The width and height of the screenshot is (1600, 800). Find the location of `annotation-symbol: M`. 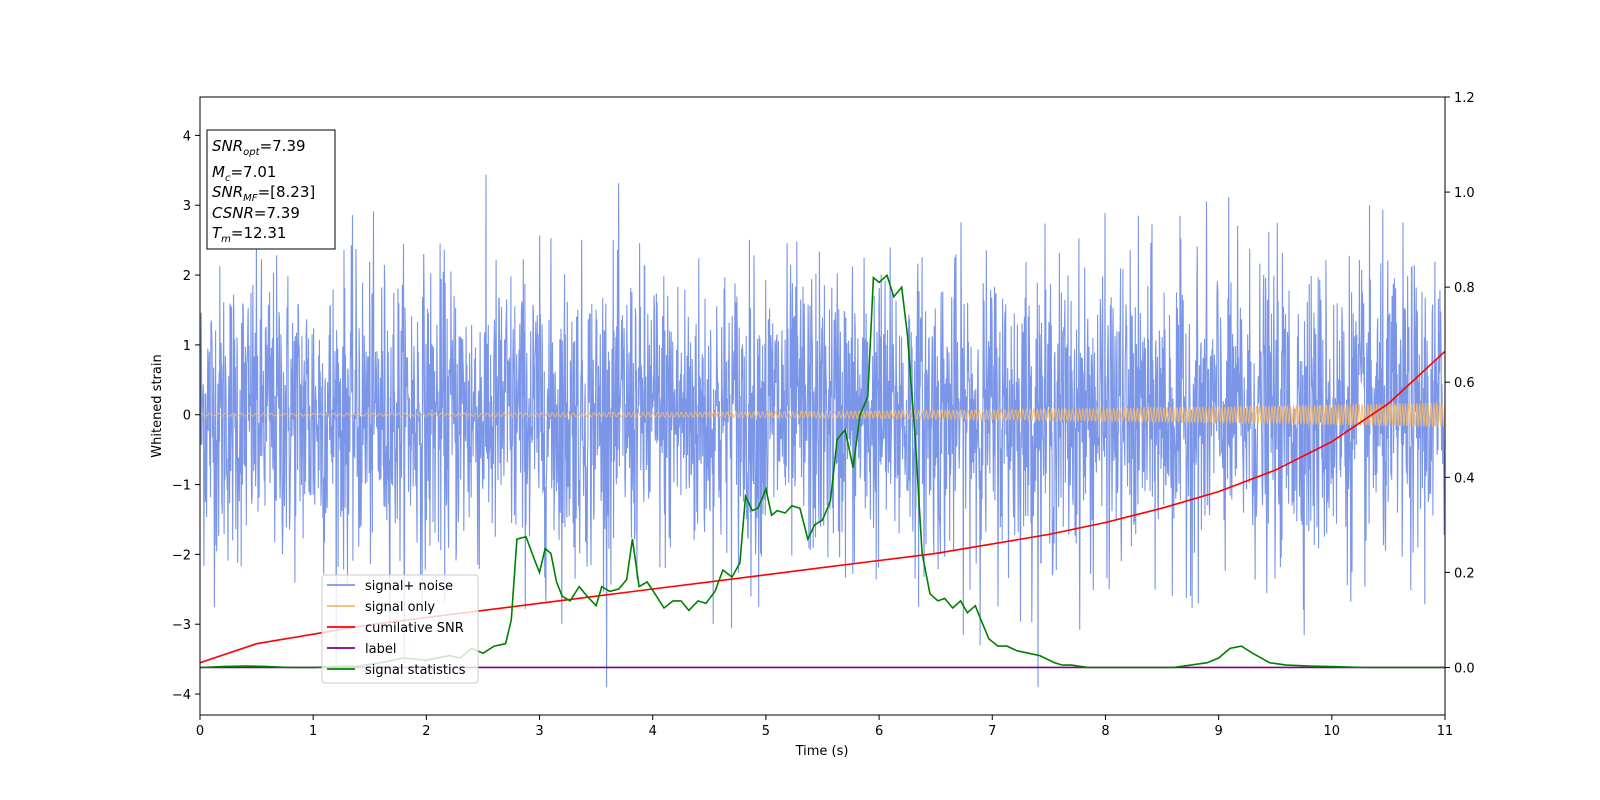

annotation-symbol: M is located at coordinates (218, 172).